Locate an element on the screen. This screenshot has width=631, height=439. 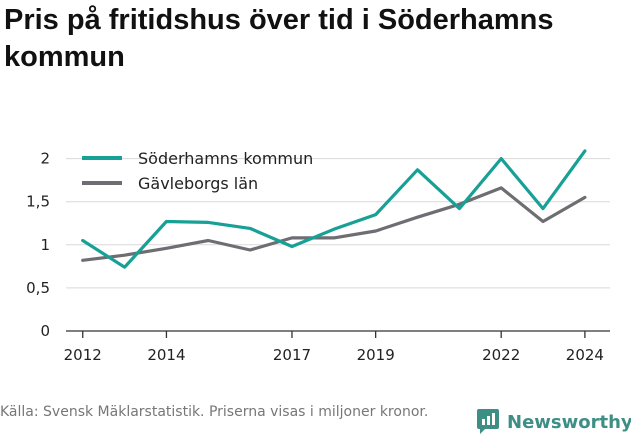
legend-label: Gävleborgs län is located at coordinates (198, 183).